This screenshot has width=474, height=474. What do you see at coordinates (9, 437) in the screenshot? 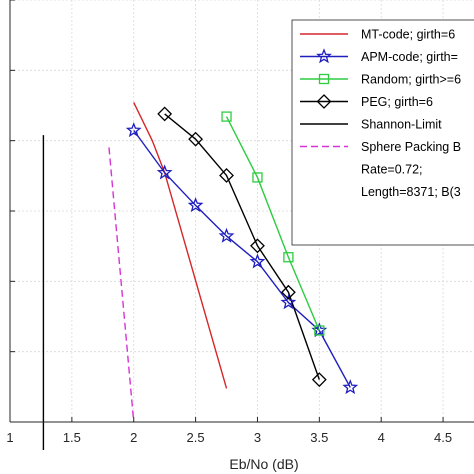
I see `x-tick-label: 1` at bounding box center [9, 437].